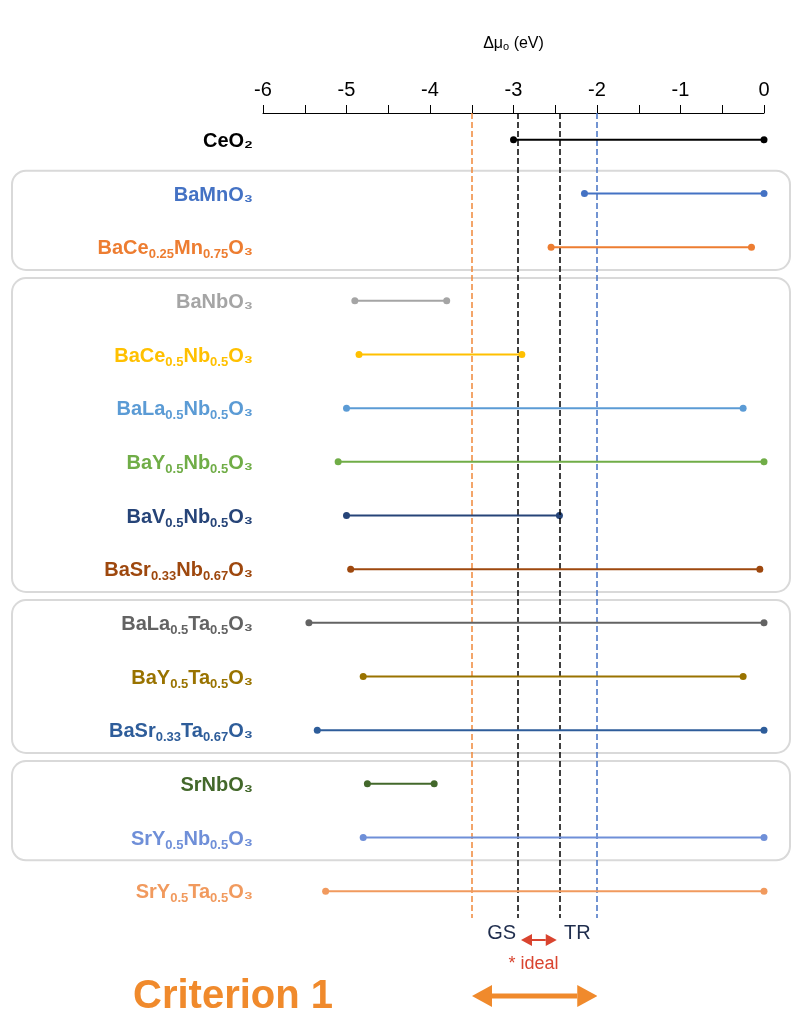 This screenshot has width=802, height=1031. Describe the element at coordinates (577, 932) in the screenshot. I see `ref-line-label: TR` at that location.